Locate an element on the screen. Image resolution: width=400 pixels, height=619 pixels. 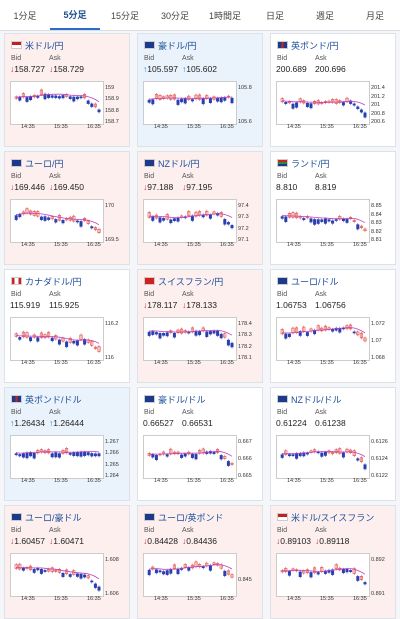
tab-3: 30分足 is located at coordinates (174, 15).